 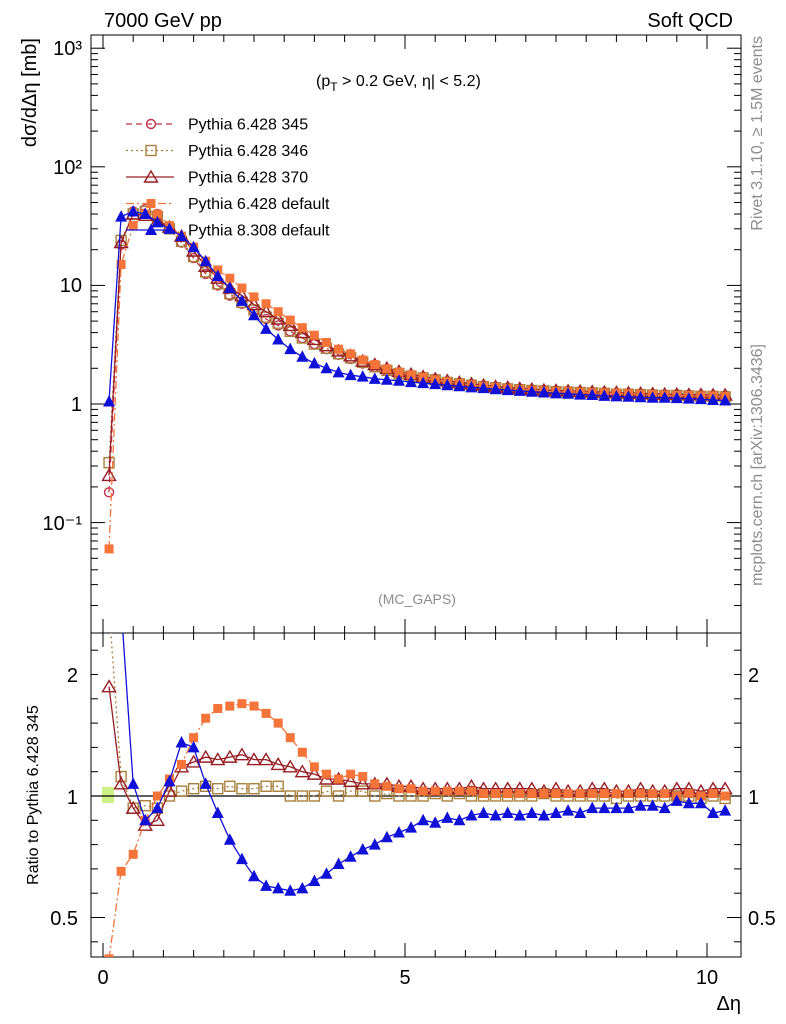 I want to click on analysis-label: (MC_GAPS), so click(x=417, y=599).